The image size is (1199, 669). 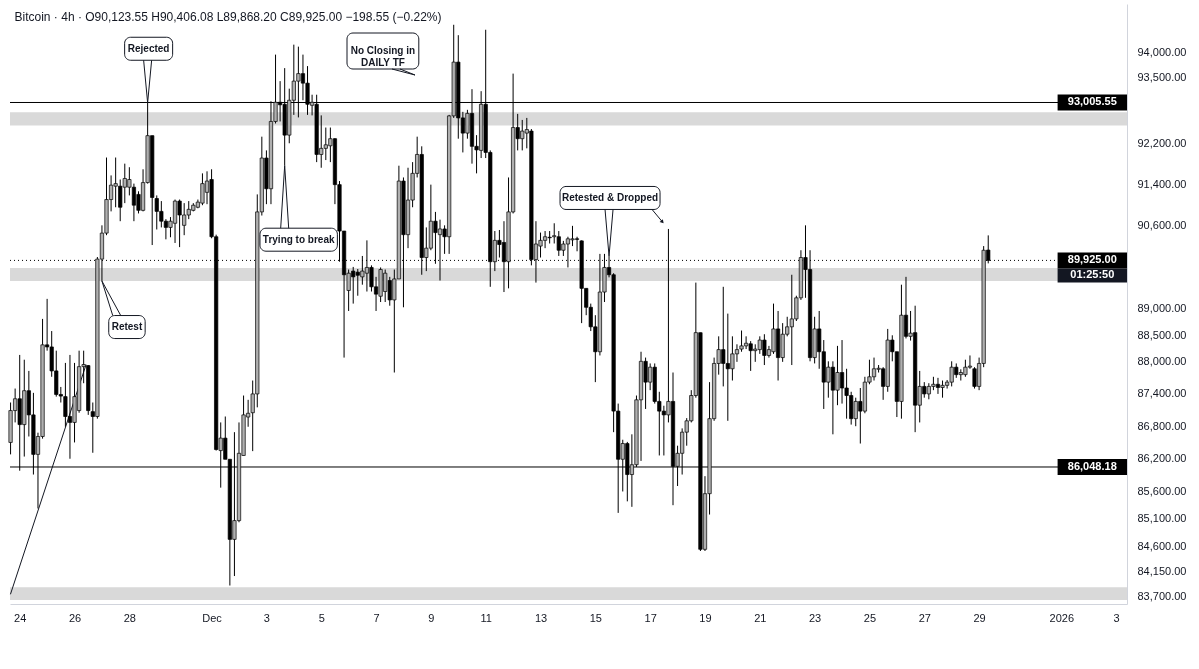 I want to click on y-tick-label: 93,500.00, so click(x=1162, y=77).